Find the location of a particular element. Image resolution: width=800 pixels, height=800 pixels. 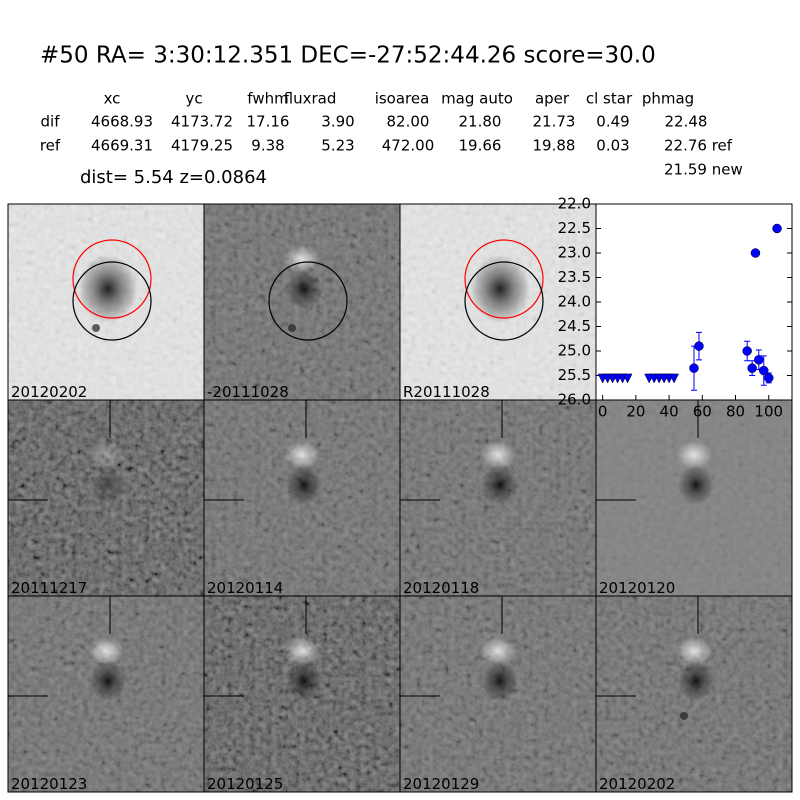

y-tick-label: 26.0 is located at coordinates (574, 400).